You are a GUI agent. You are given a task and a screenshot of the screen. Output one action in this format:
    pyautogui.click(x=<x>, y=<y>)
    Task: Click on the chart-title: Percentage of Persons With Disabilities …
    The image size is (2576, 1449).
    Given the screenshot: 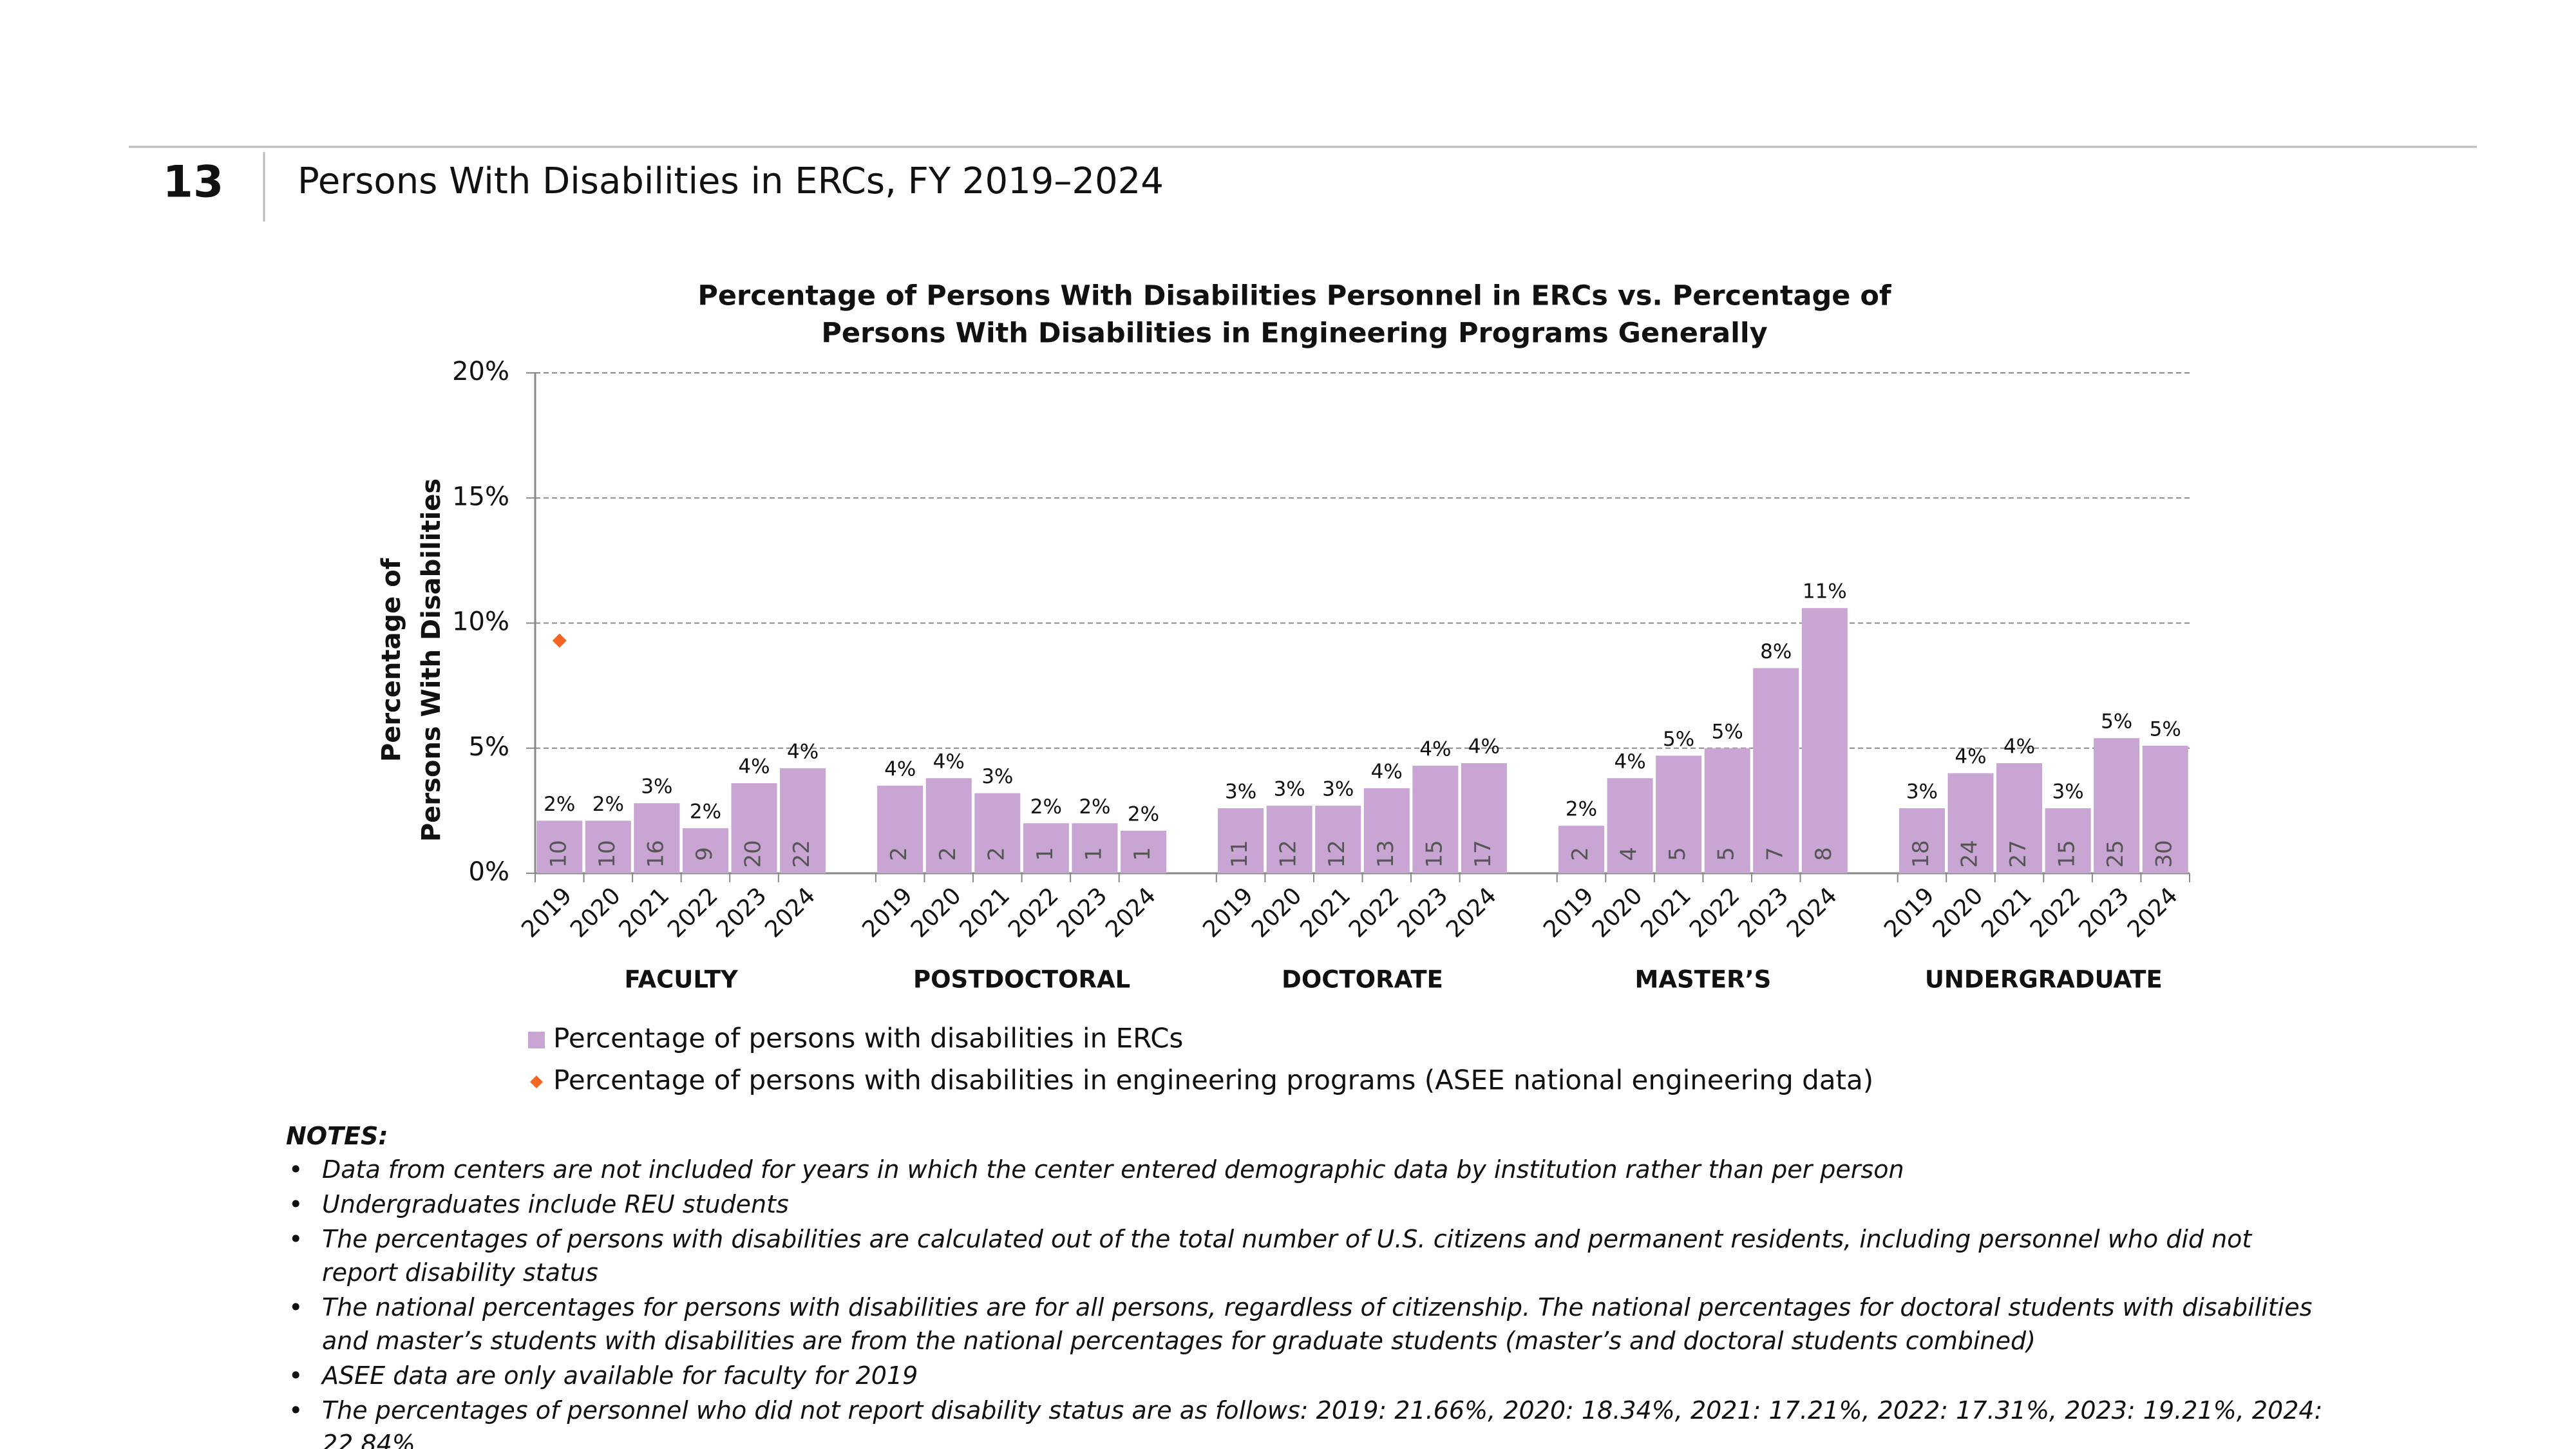 What is the action you would take?
    pyautogui.click(x=1294, y=296)
    